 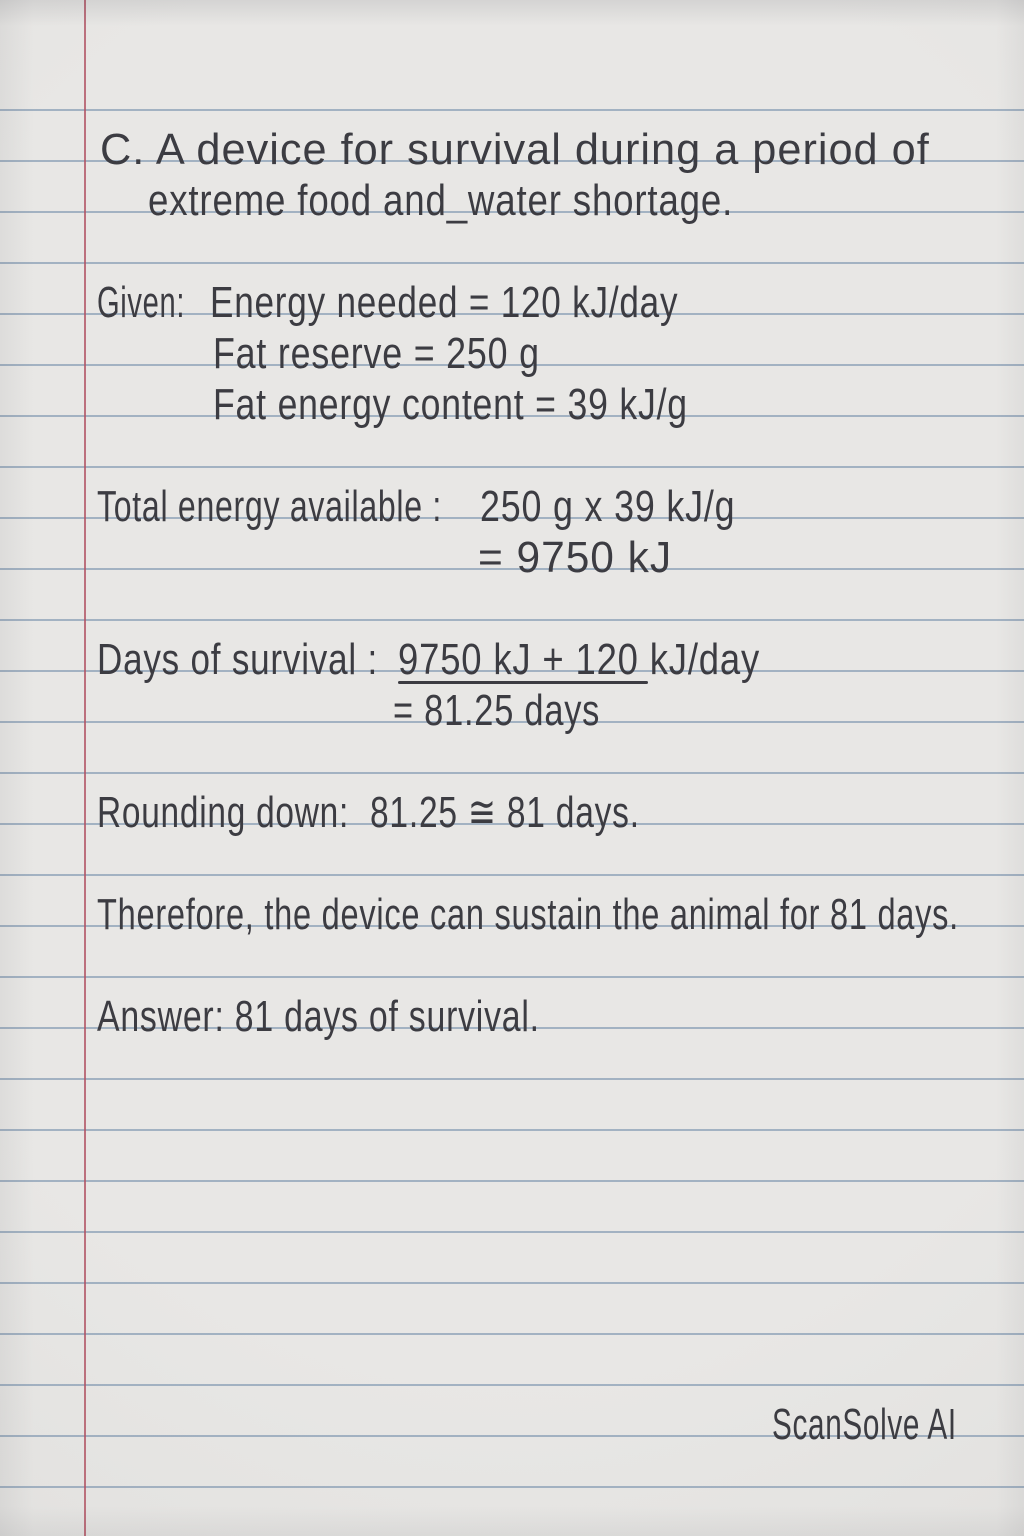 I want to click on days-of-survival-result: = 81.25 days, so click(x=497, y=710).